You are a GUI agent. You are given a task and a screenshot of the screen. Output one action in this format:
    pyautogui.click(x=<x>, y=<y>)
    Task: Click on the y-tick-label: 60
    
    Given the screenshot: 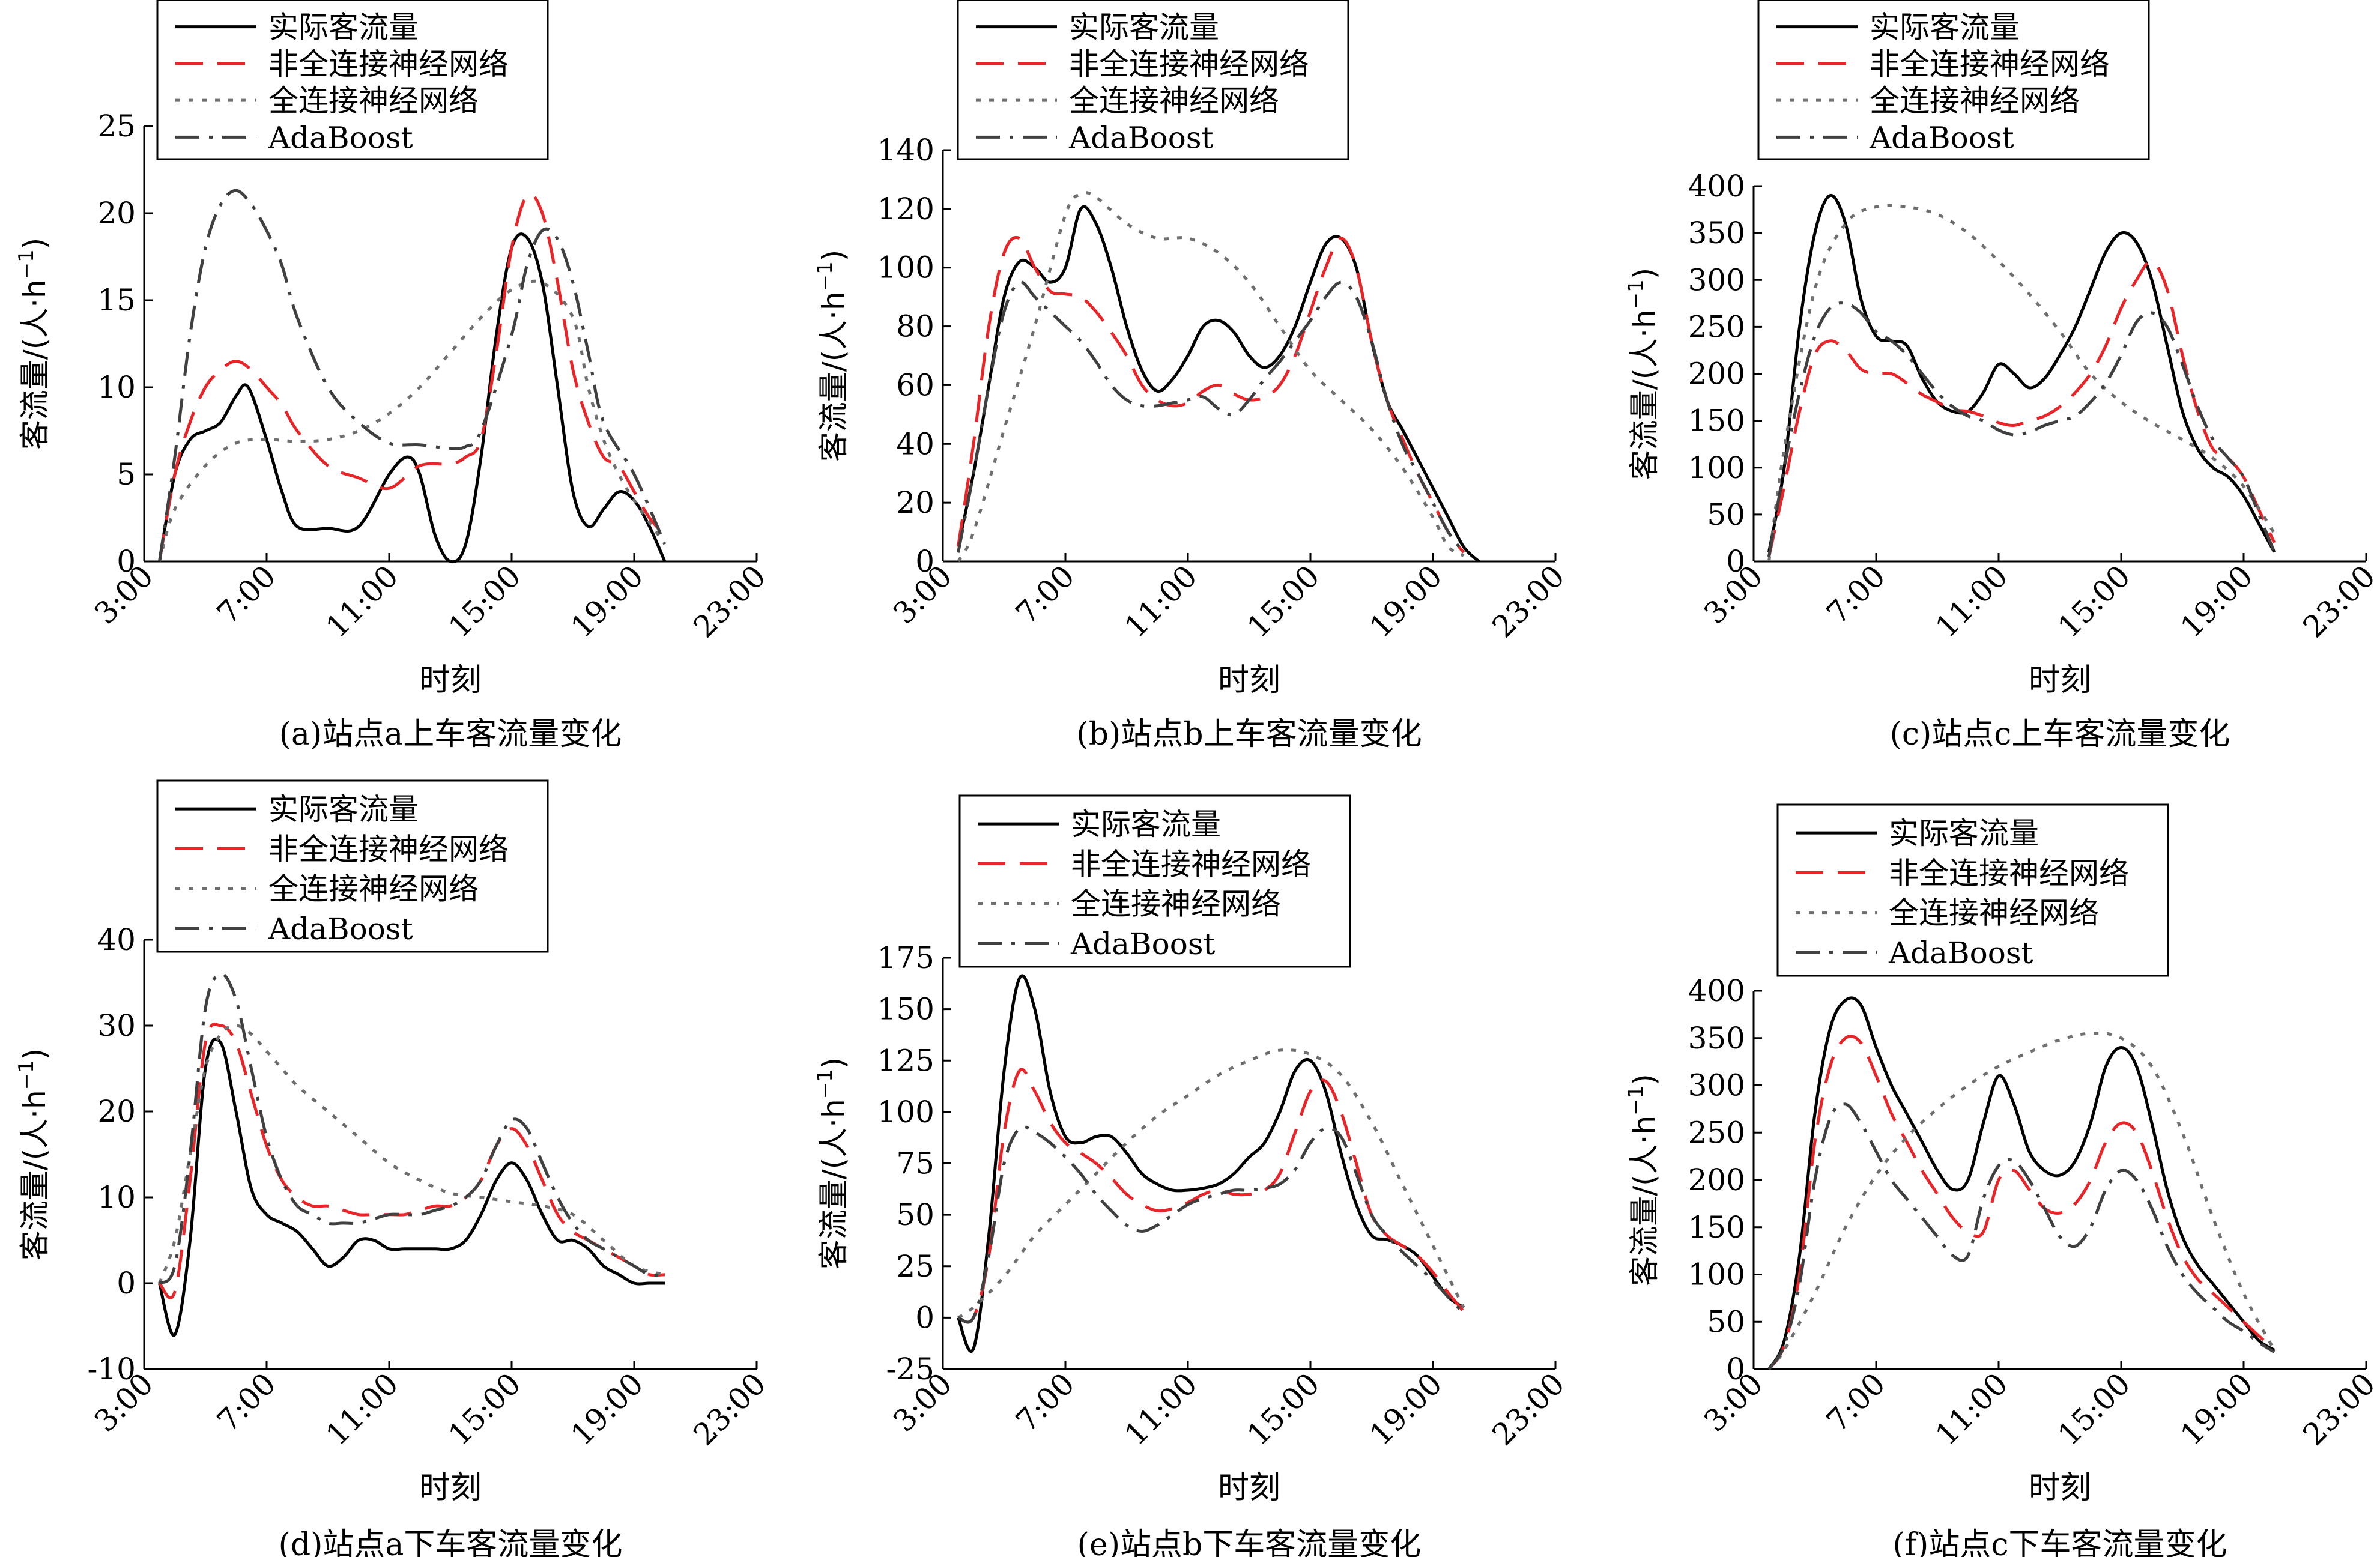 What is the action you would take?
    pyautogui.click(x=915, y=384)
    